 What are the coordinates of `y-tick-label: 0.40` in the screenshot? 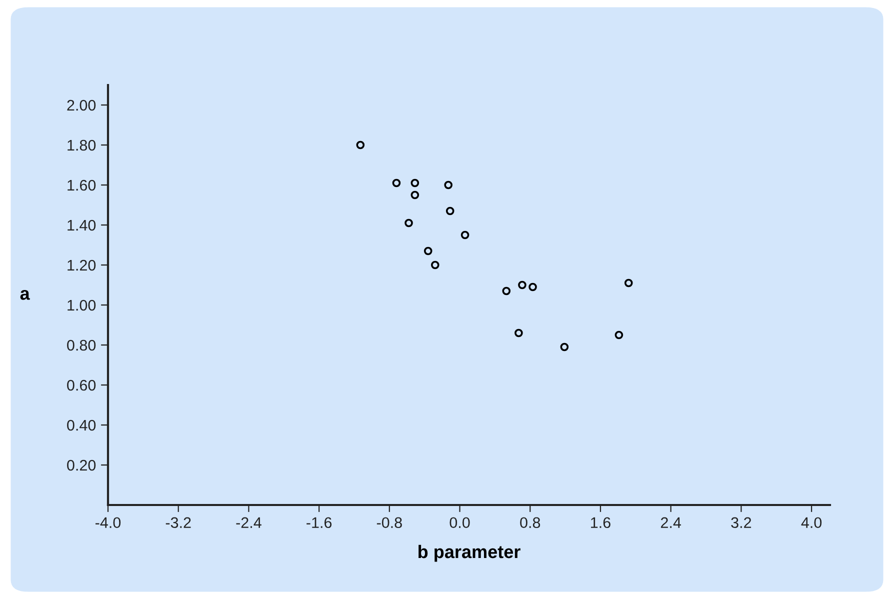 It's located at (81, 425).